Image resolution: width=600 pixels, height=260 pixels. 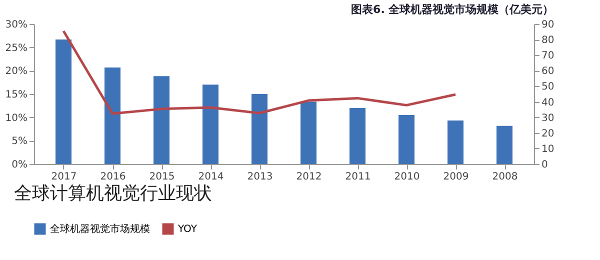 What do you see at coordinates (187, 229) in the screenshot?
I see `legend-label: YOY` at bounding box center [187, 229].